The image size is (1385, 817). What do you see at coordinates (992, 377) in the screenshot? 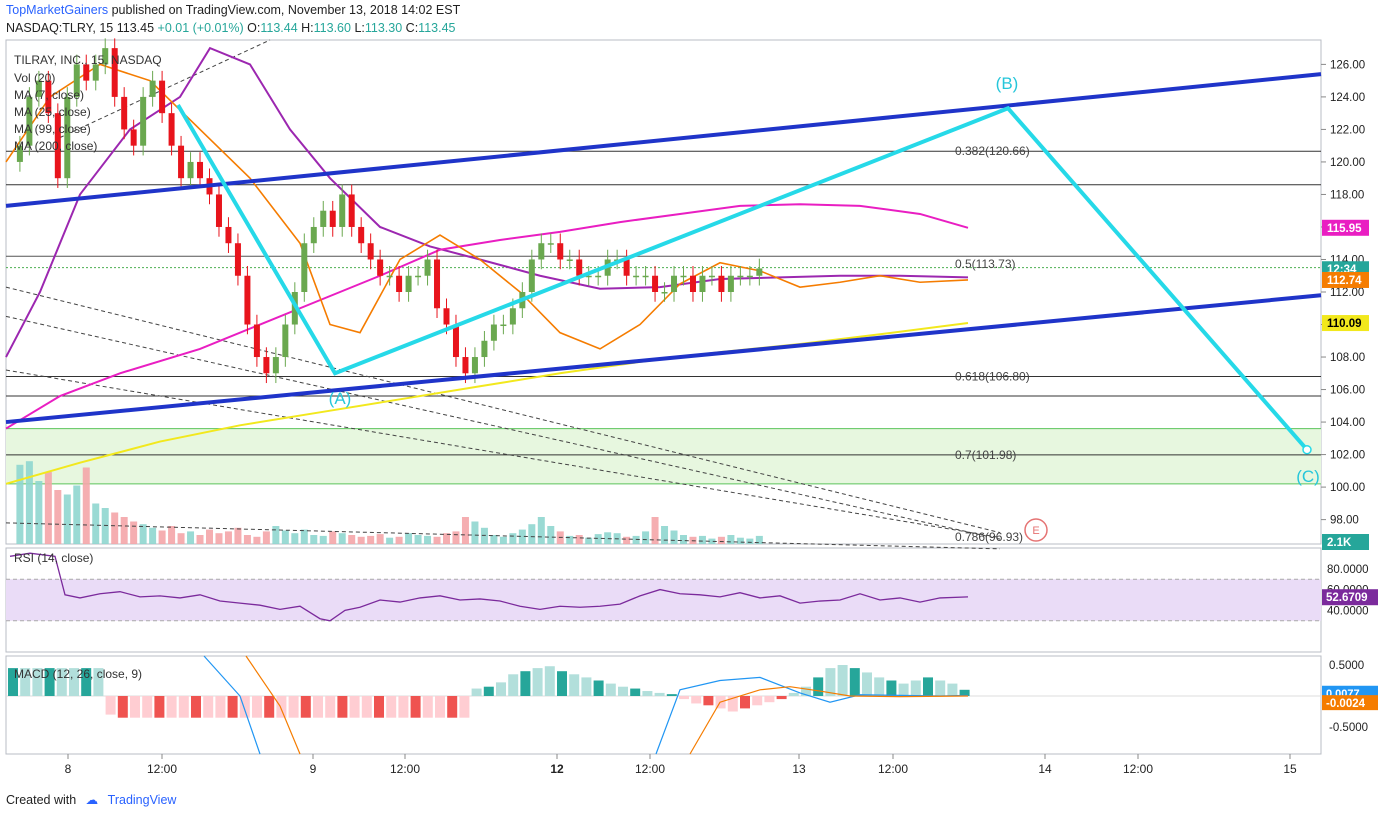
I see `fib-label: 0.618(106.80)` at bounding box center [992, 377].